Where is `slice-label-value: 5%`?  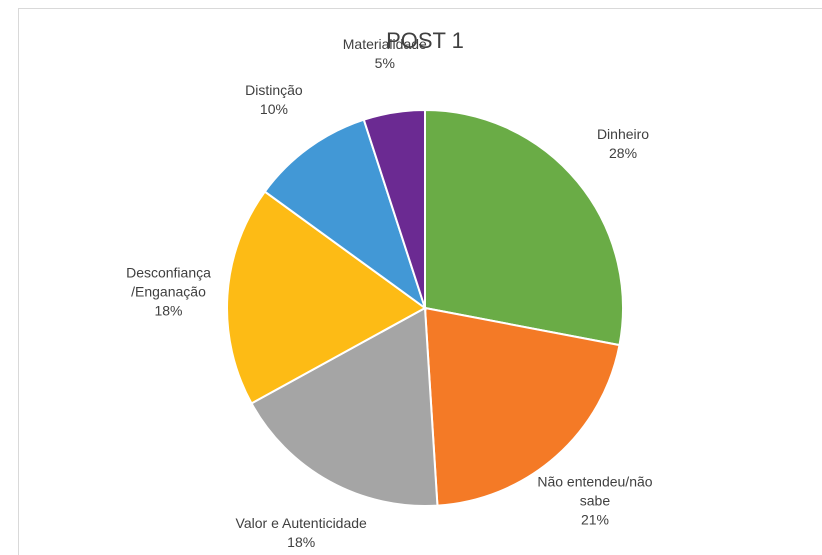 slice-label-value: 5% is located at coordinates (384, 63).